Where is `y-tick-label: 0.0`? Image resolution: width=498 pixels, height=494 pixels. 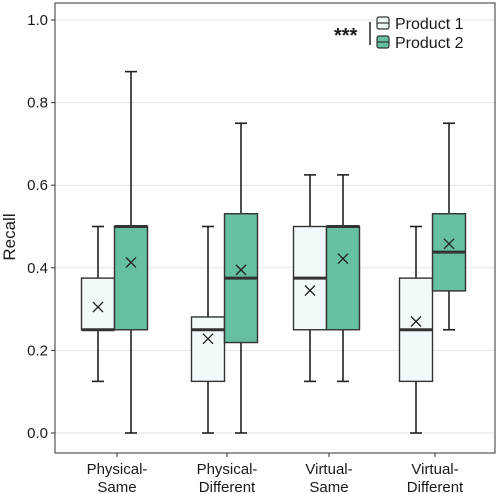 y-tick-label: 0.0 is located at coordinates (37, 433).